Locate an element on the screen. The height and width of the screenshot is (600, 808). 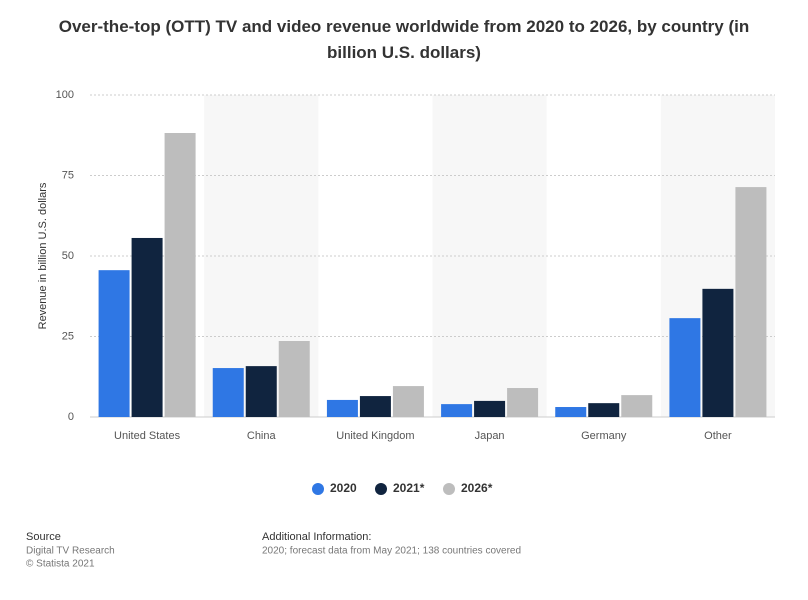
y-tick-label: 25 is located at coordinates (68, 336).